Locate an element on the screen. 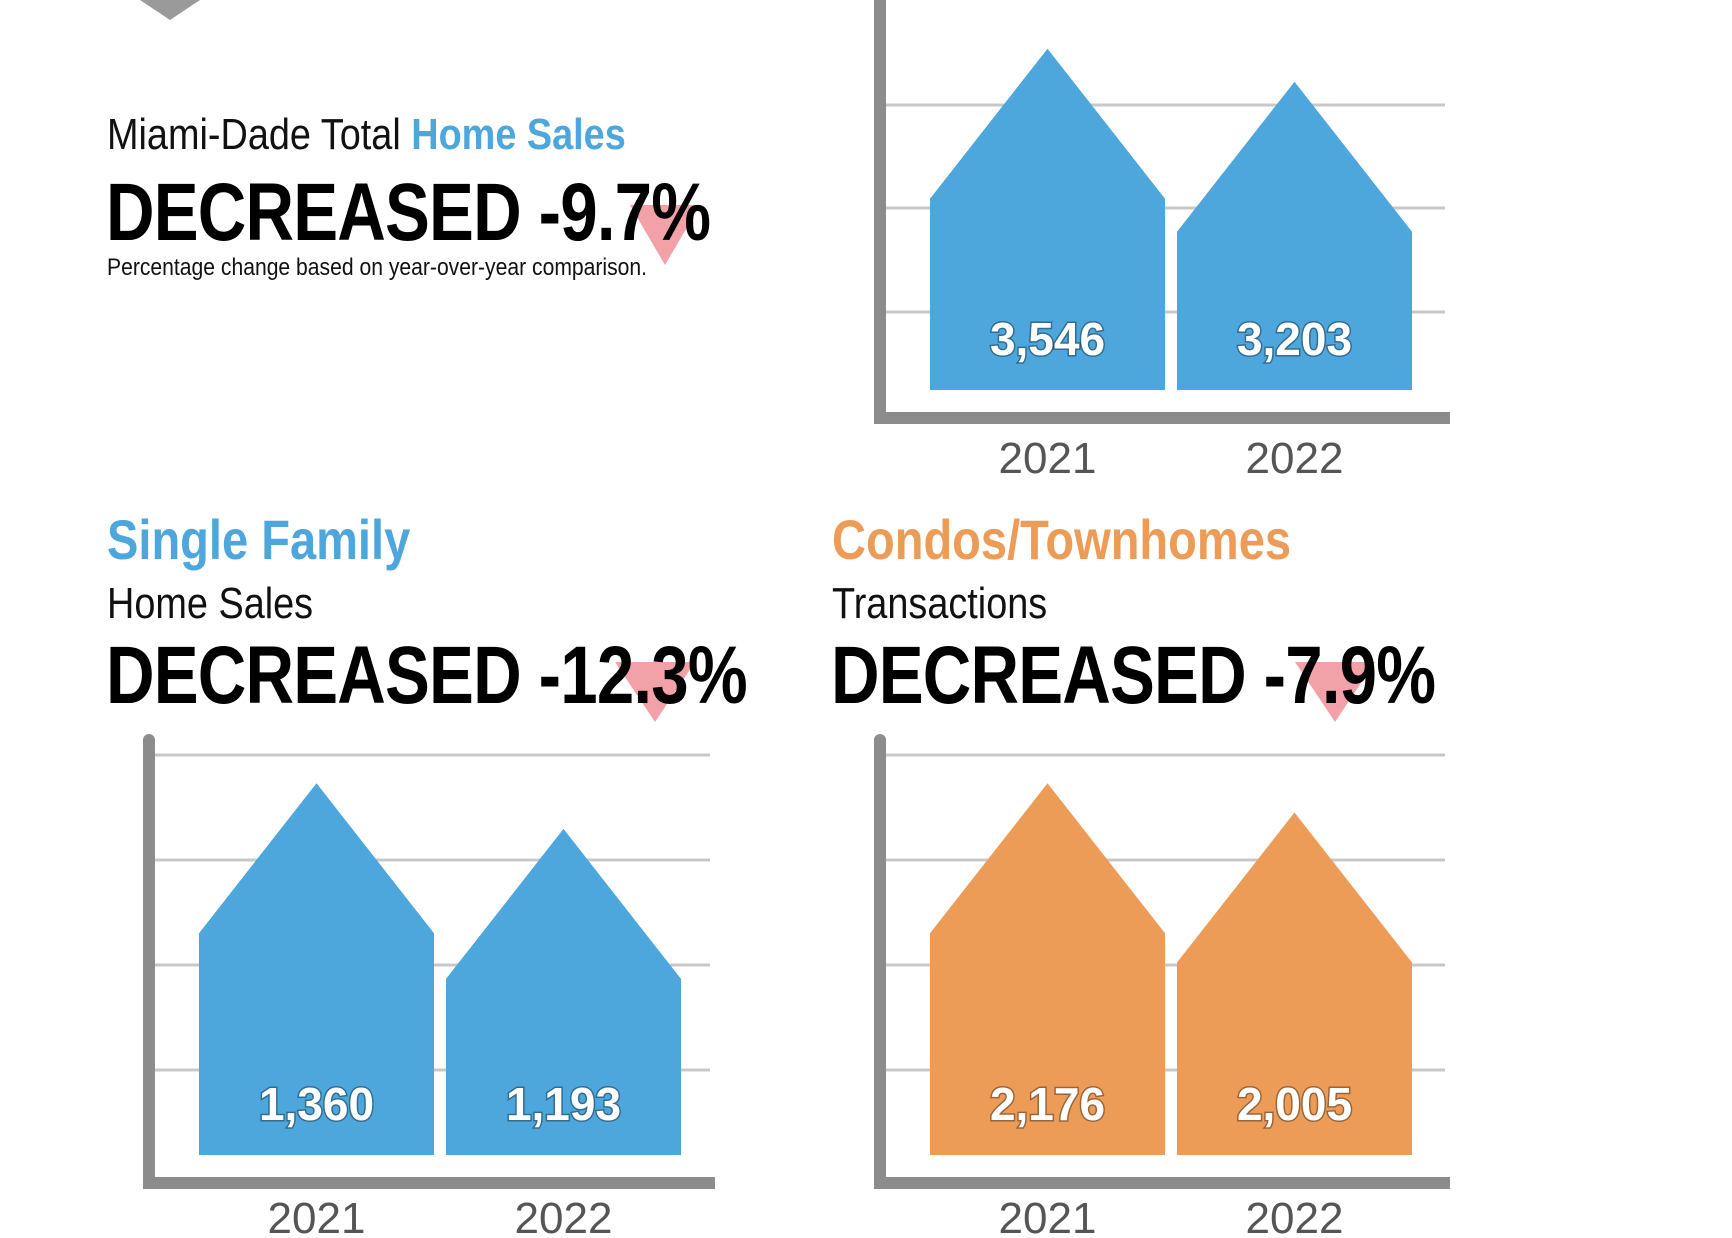 Image resolution: width=1732 pixels, height=1238 pixels. total-label: Miami-Dade Total Home Sales is located at coordinates (366, 135).